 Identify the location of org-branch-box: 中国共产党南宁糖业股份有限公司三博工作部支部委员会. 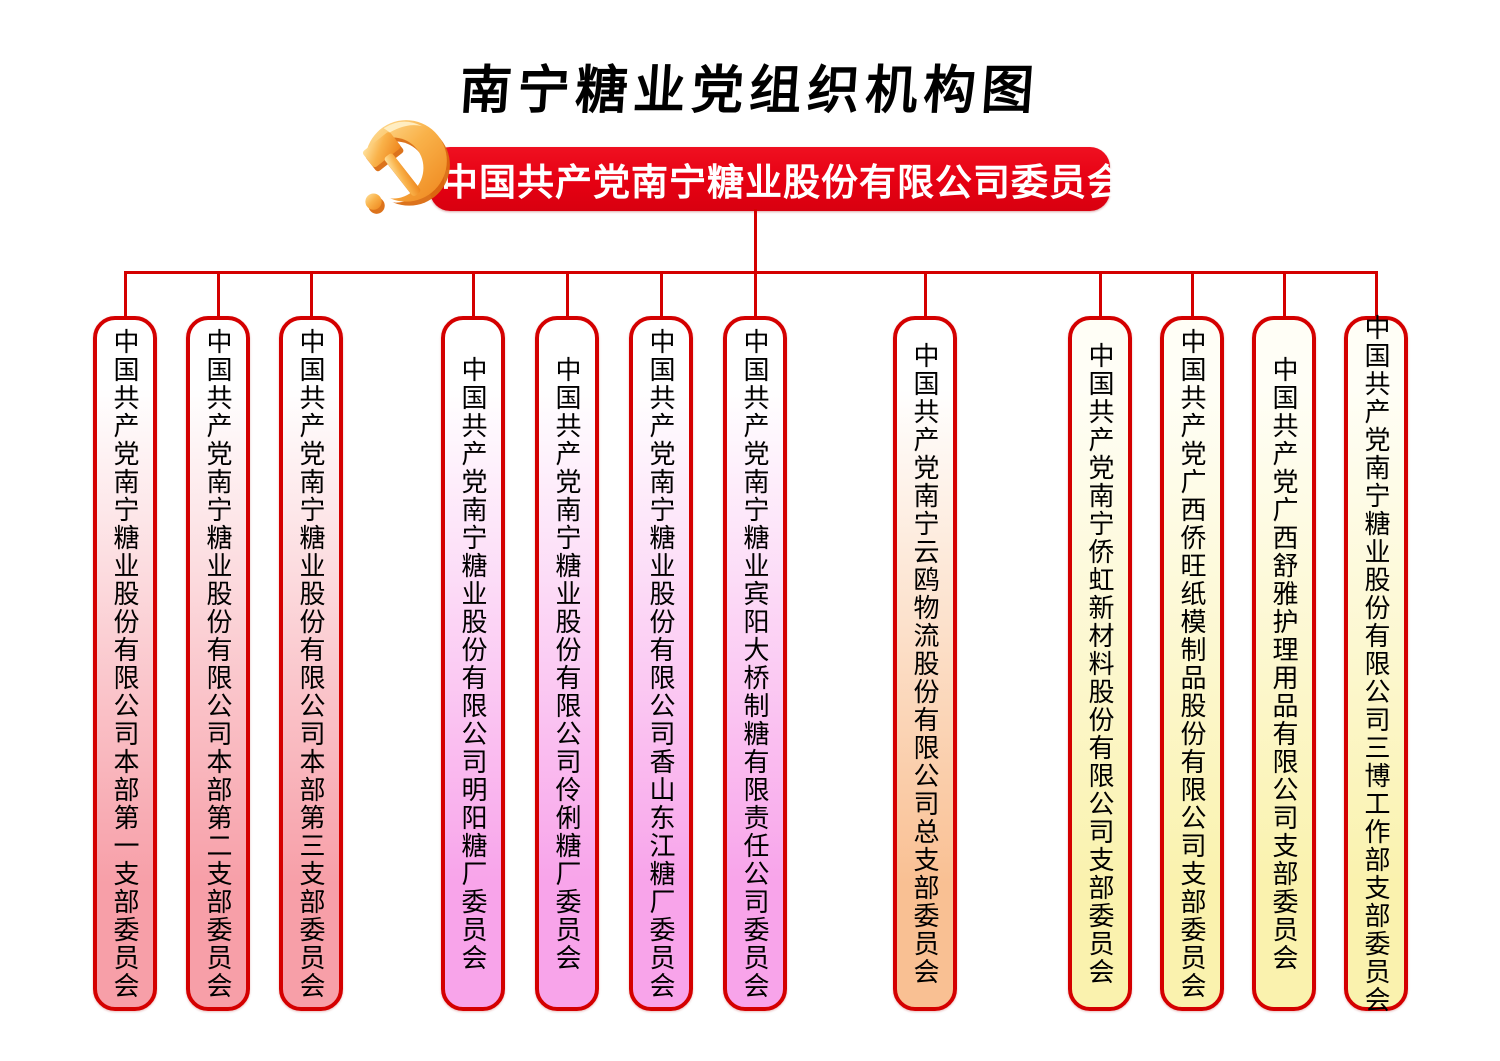
(1376, 663).